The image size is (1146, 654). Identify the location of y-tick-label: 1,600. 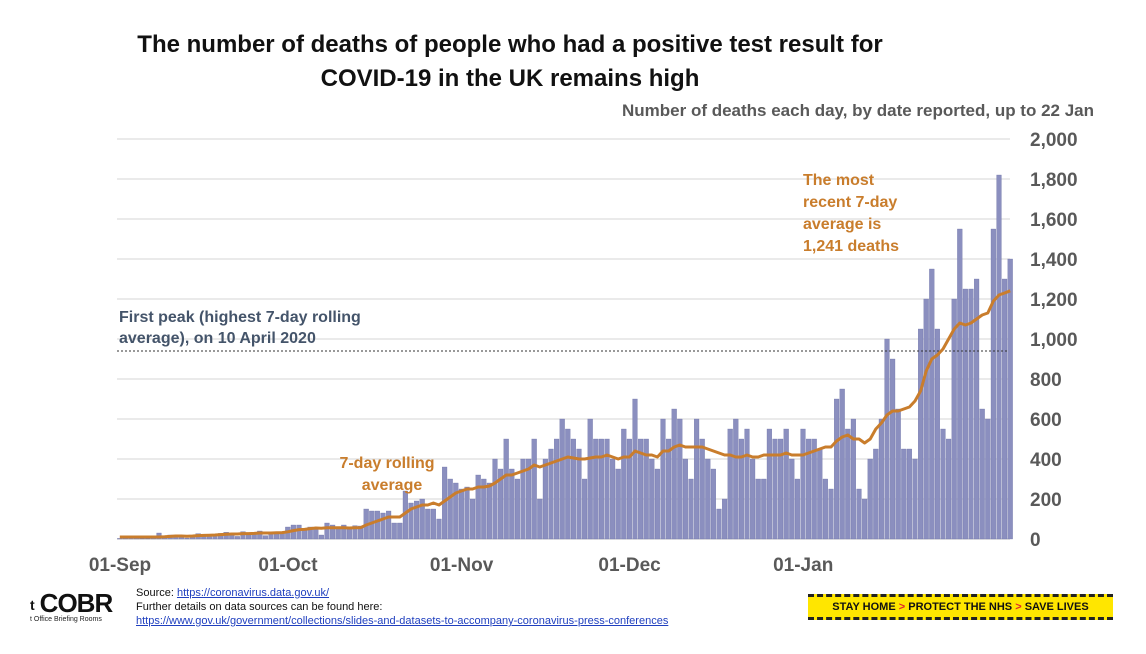
(1054, 220).